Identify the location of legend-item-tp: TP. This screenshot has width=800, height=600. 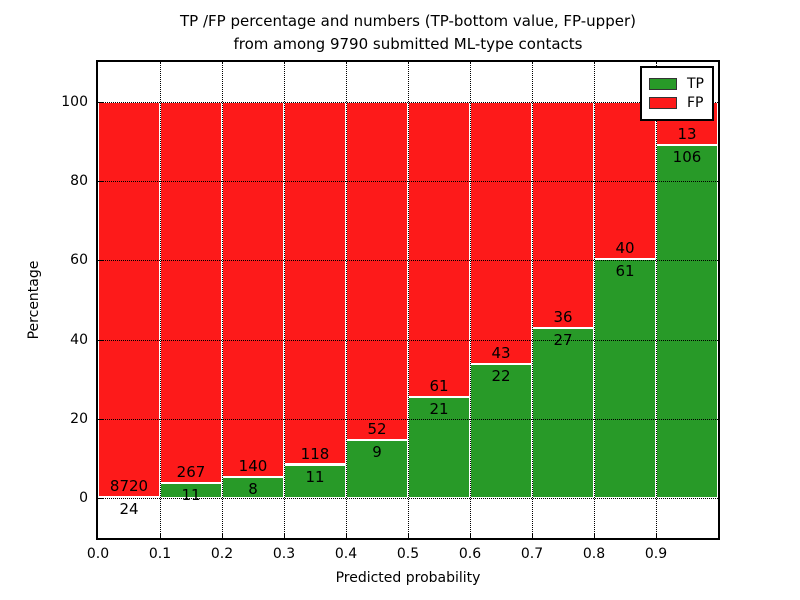
(676, 84).